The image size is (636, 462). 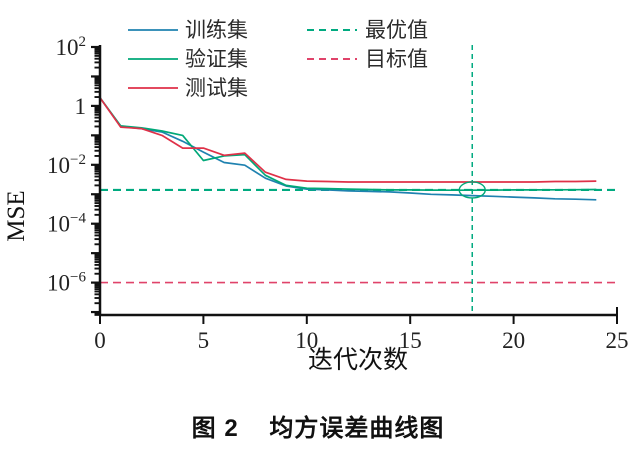 What do you see at coordinates (513, 340) in the screenshot?
I see `x-tick-label: 20` at bounding box center [513, 340].